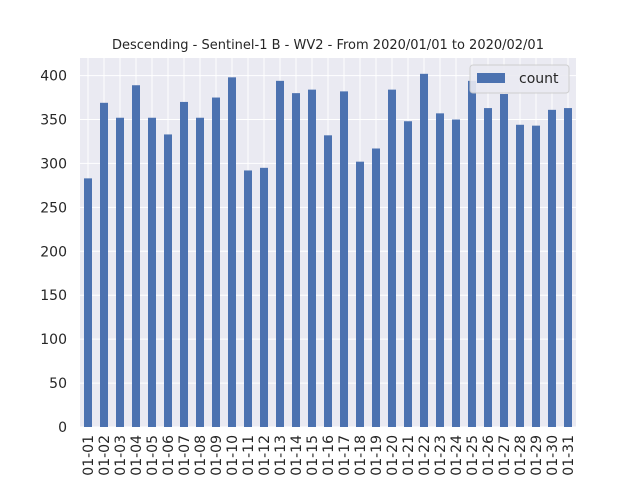 This screenshot has width=640, height=480. I want to click on x-tick-label: 01-01, so click(89, 455).